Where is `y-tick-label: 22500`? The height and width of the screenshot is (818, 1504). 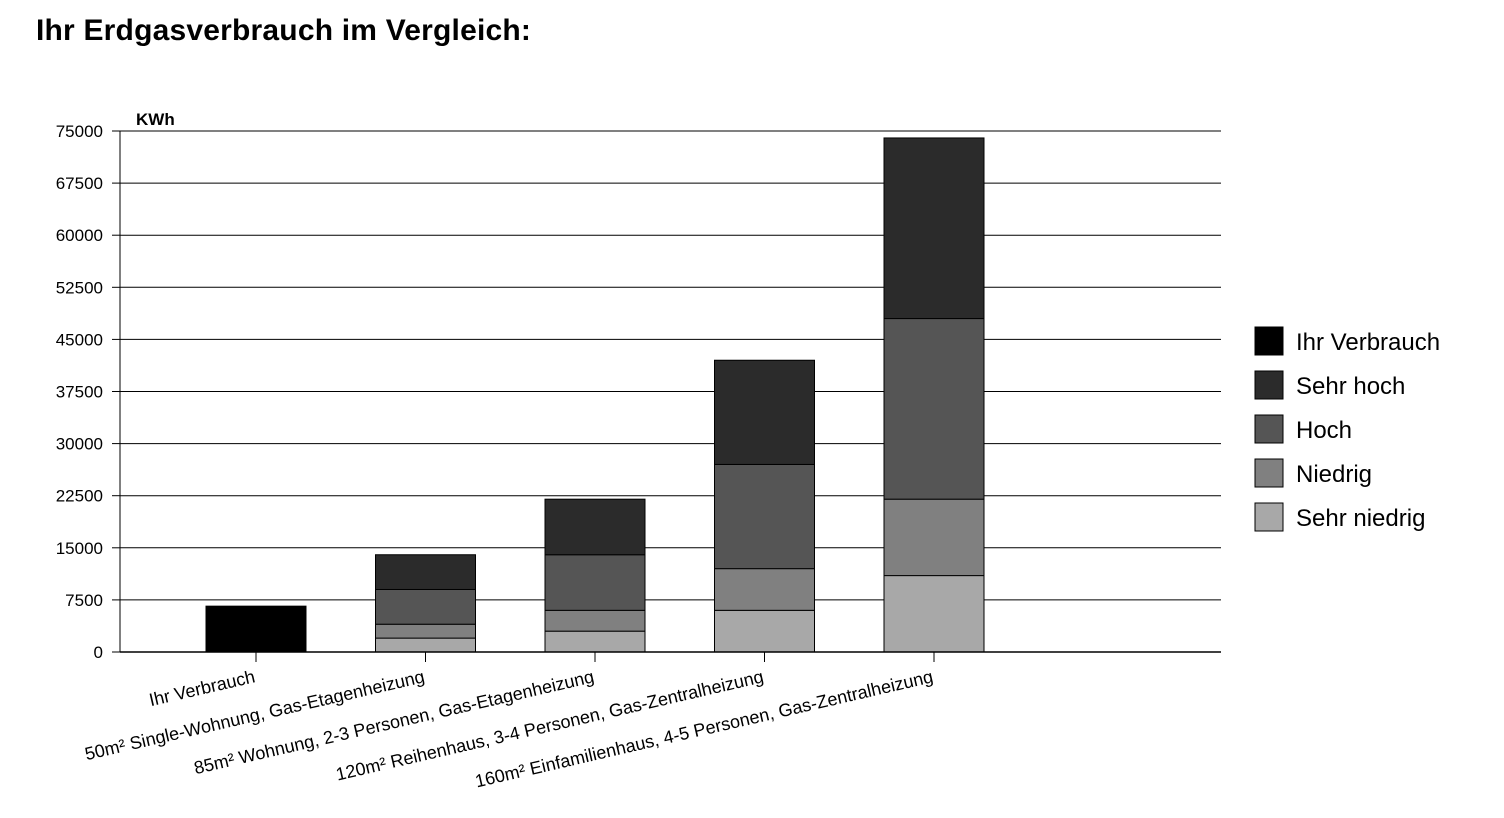
y-tick-label: 22500 is located at coordinates (79, 496).